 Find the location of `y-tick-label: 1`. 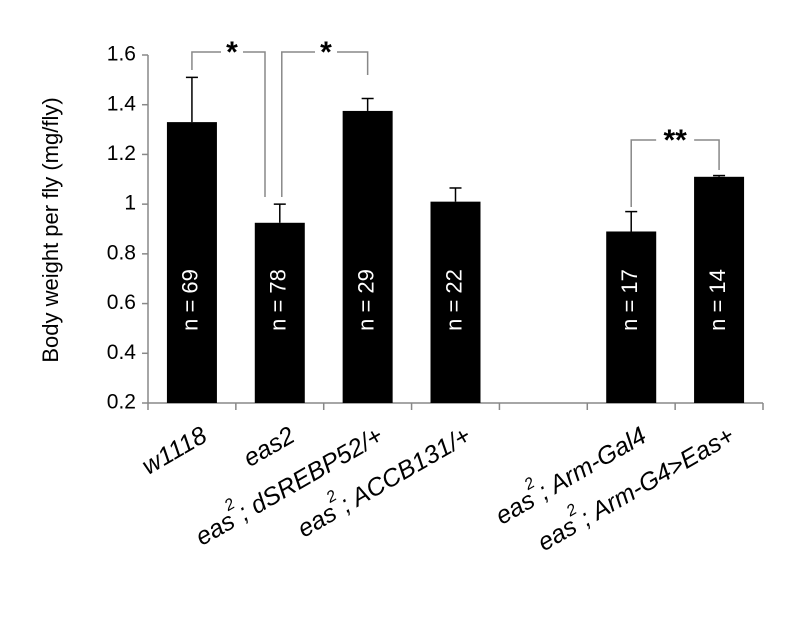

y-tick-label: 1 is located at coordinates (130, 203).